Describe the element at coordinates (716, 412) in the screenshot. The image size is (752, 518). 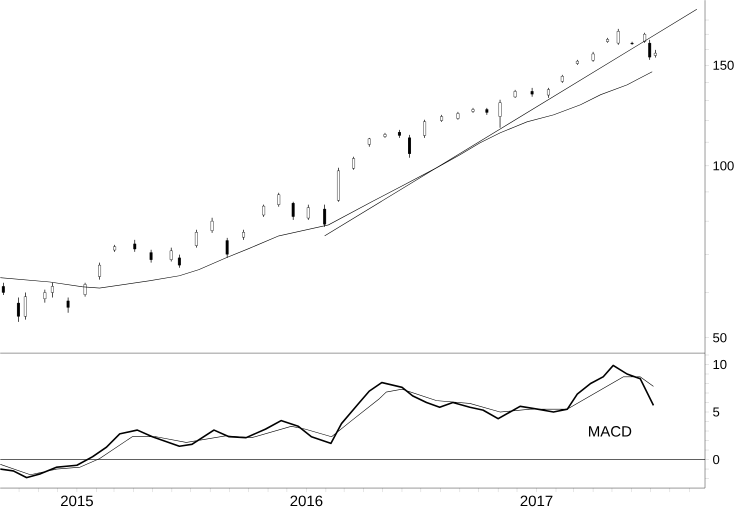
I see `y-tick-label: 5` at that location.